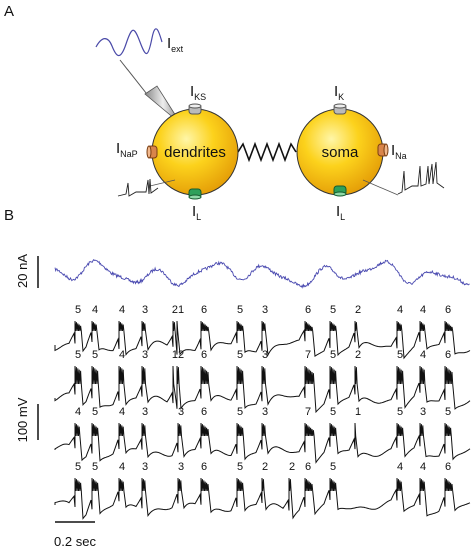 The width and height of the screenshot is (474, 553). I want to click on compartment-label: dendrites, so click(195, 152).